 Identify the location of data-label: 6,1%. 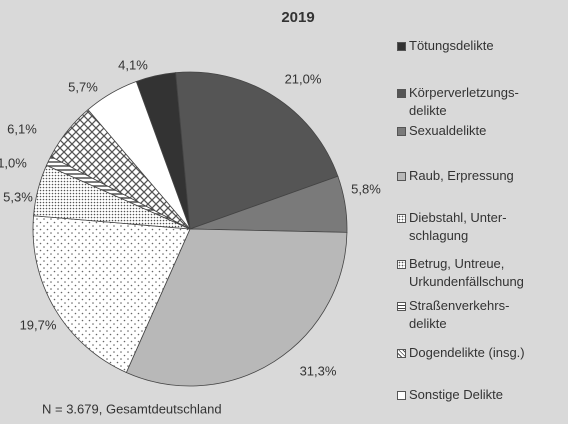
(22, 128).